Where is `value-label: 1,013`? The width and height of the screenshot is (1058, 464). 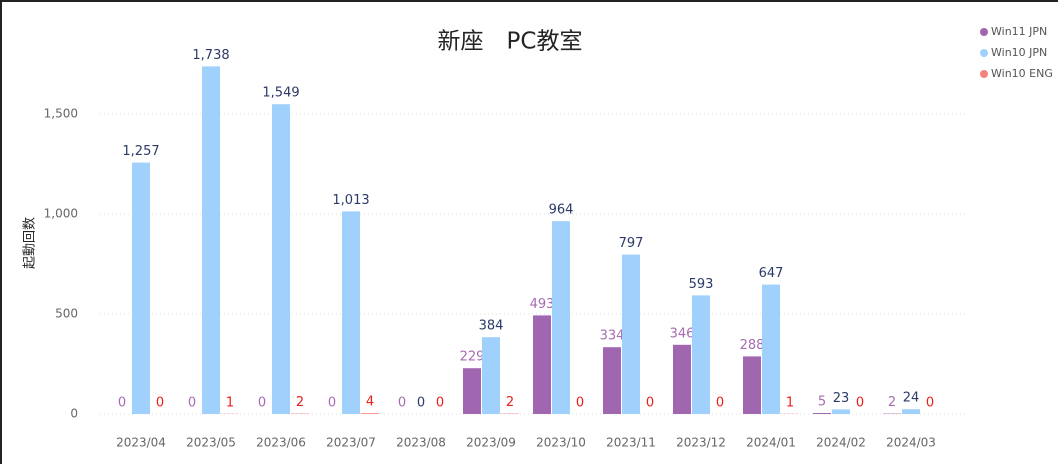 value-label: 1,013 is located at coordinates (350, 200).